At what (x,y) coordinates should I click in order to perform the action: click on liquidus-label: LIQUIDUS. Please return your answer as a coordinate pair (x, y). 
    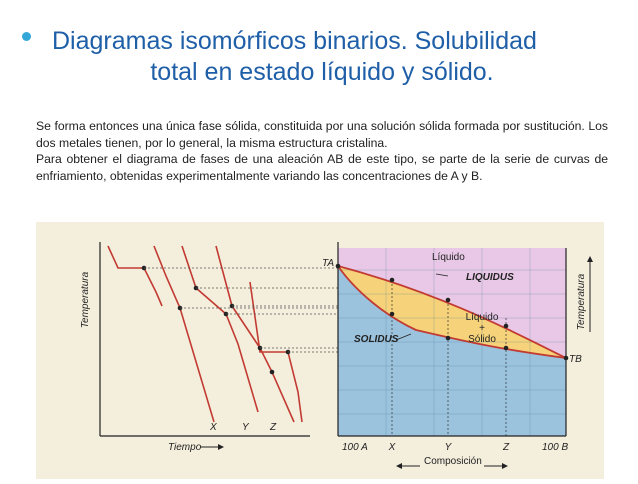
    Looking at the image, I should click on (490, 277).